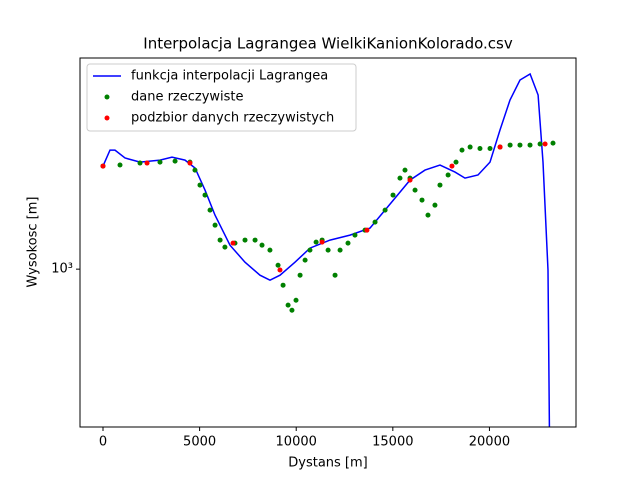 This screenshot has width=640, height=480. I want to click on x-tick-label: 0, so click(103, 442).